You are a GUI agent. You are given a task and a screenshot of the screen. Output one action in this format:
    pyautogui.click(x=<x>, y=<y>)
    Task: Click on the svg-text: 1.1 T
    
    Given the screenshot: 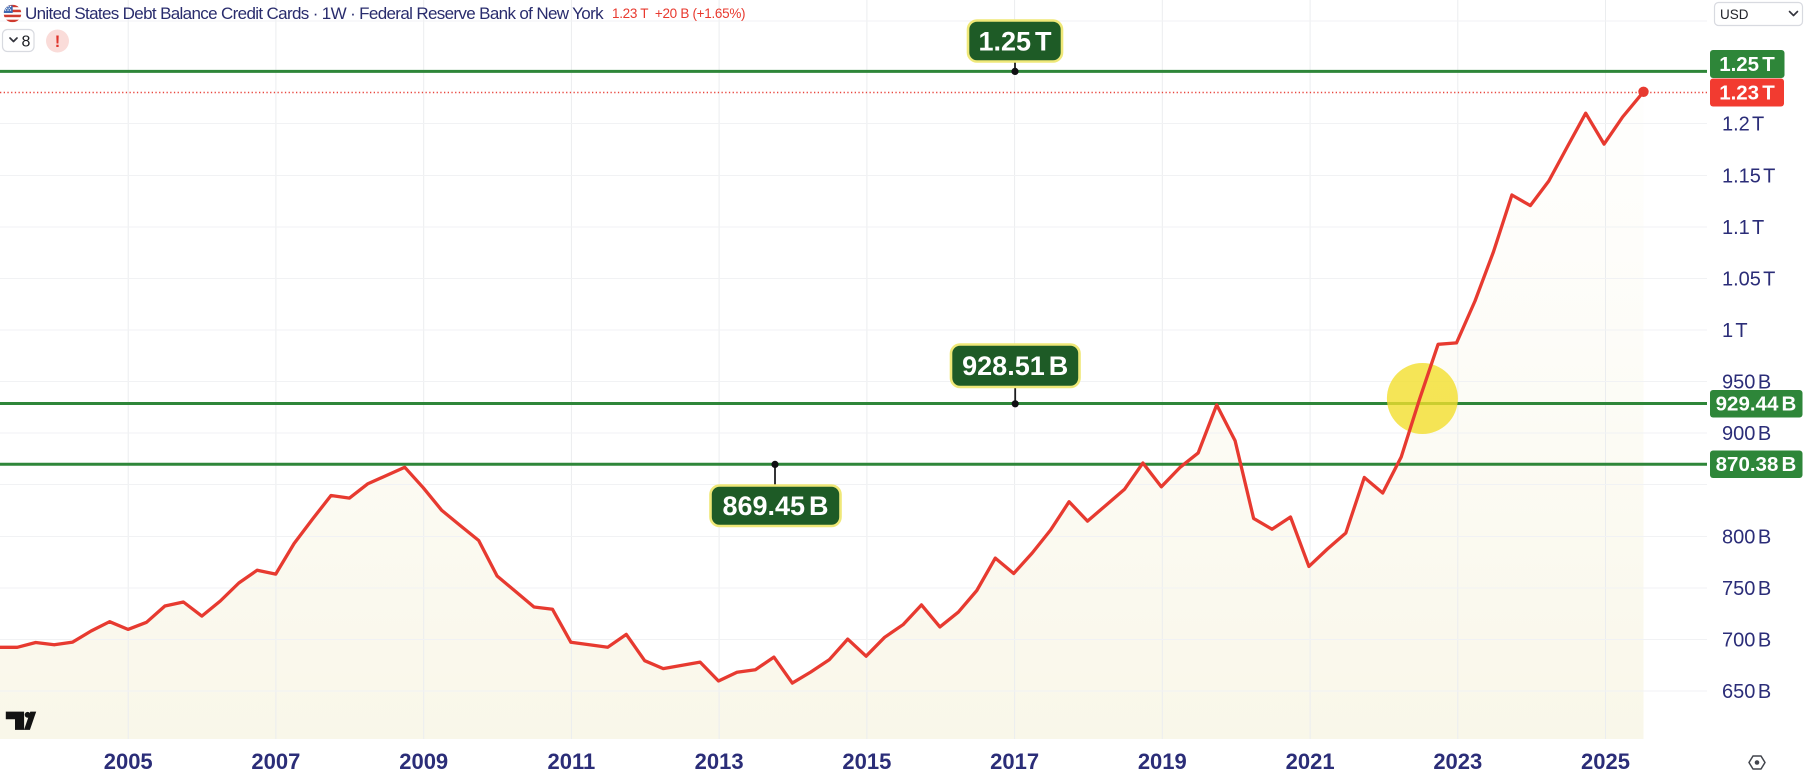 What is the action you would take?
    pyautogui.click(x=1743, y=228)
    